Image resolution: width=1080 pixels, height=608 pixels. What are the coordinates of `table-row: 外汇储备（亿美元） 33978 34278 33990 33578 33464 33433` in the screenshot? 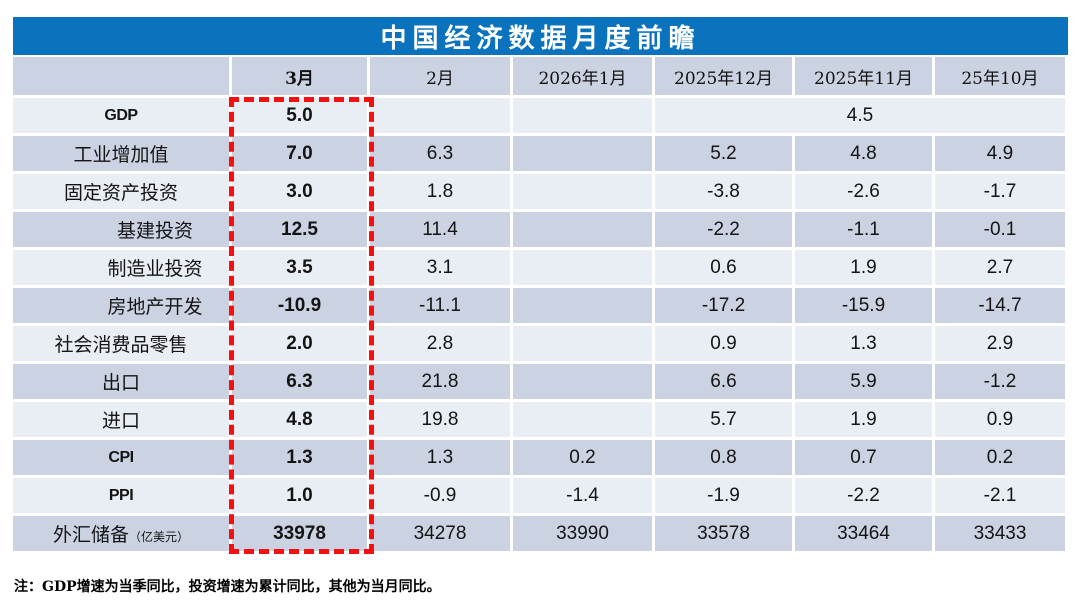 It's located at (539, 533).